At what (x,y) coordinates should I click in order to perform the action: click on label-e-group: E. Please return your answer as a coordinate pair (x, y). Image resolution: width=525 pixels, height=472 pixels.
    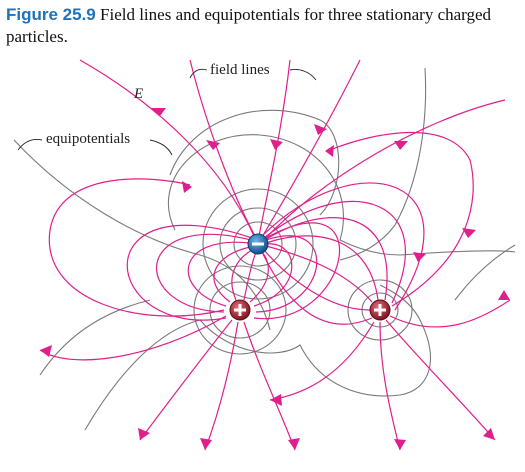
    Looking at the image, I should click on (138, 94).